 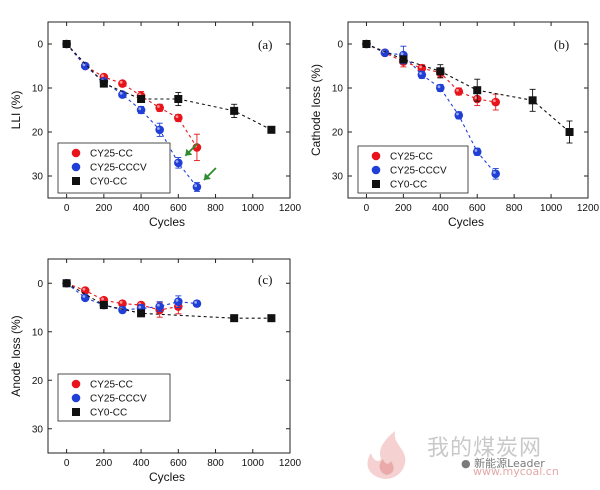 I want to click on legend-label: CY25-CC, so click(x=111, y=385).